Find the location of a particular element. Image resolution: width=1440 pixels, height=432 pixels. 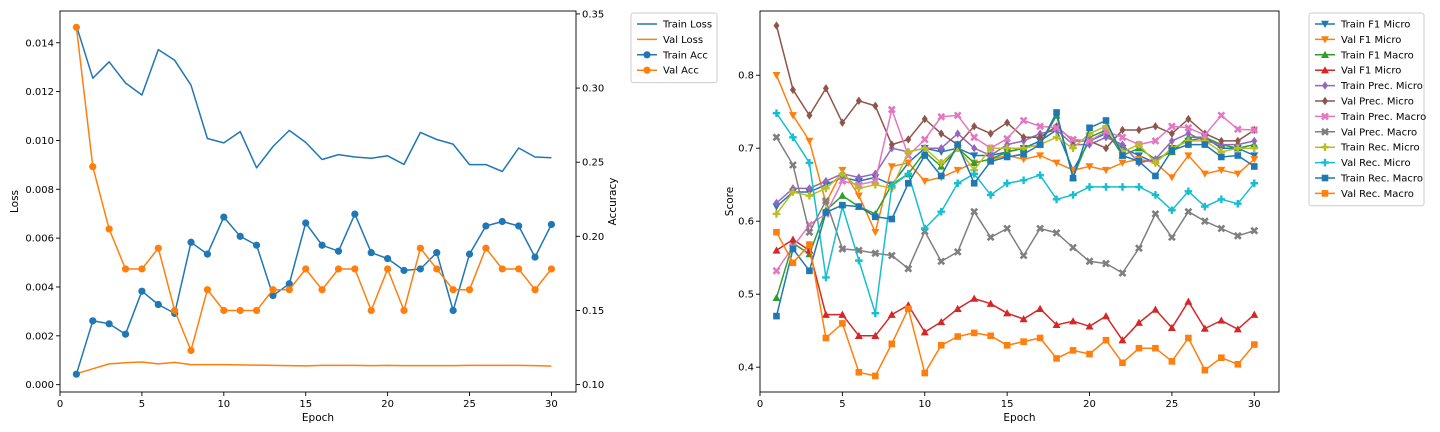

legend-label: Val Rec. Macro is located at coordinates (1377, 194).